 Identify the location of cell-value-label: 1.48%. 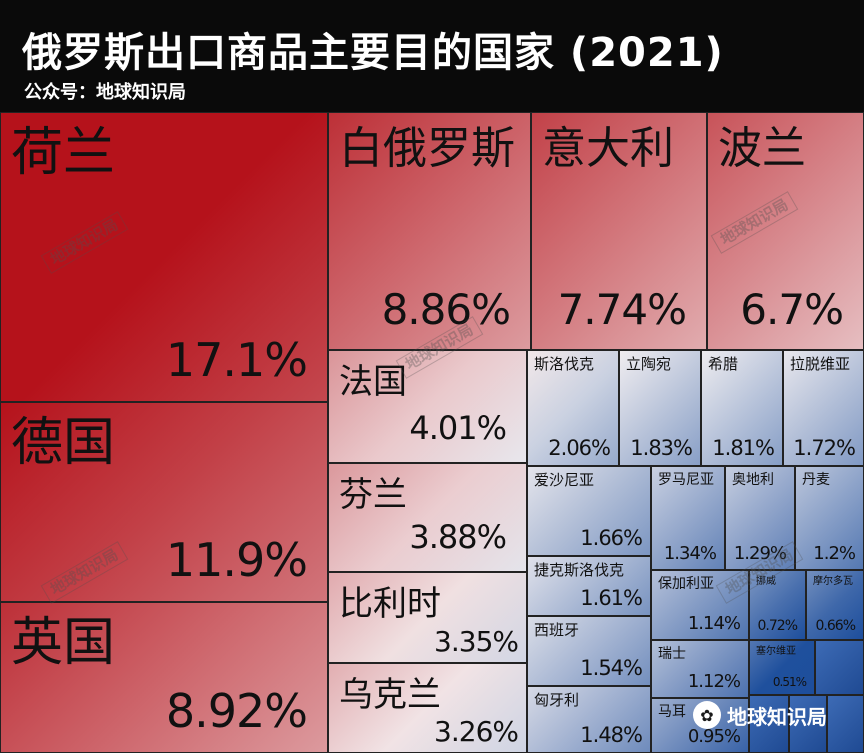
(611, 735).